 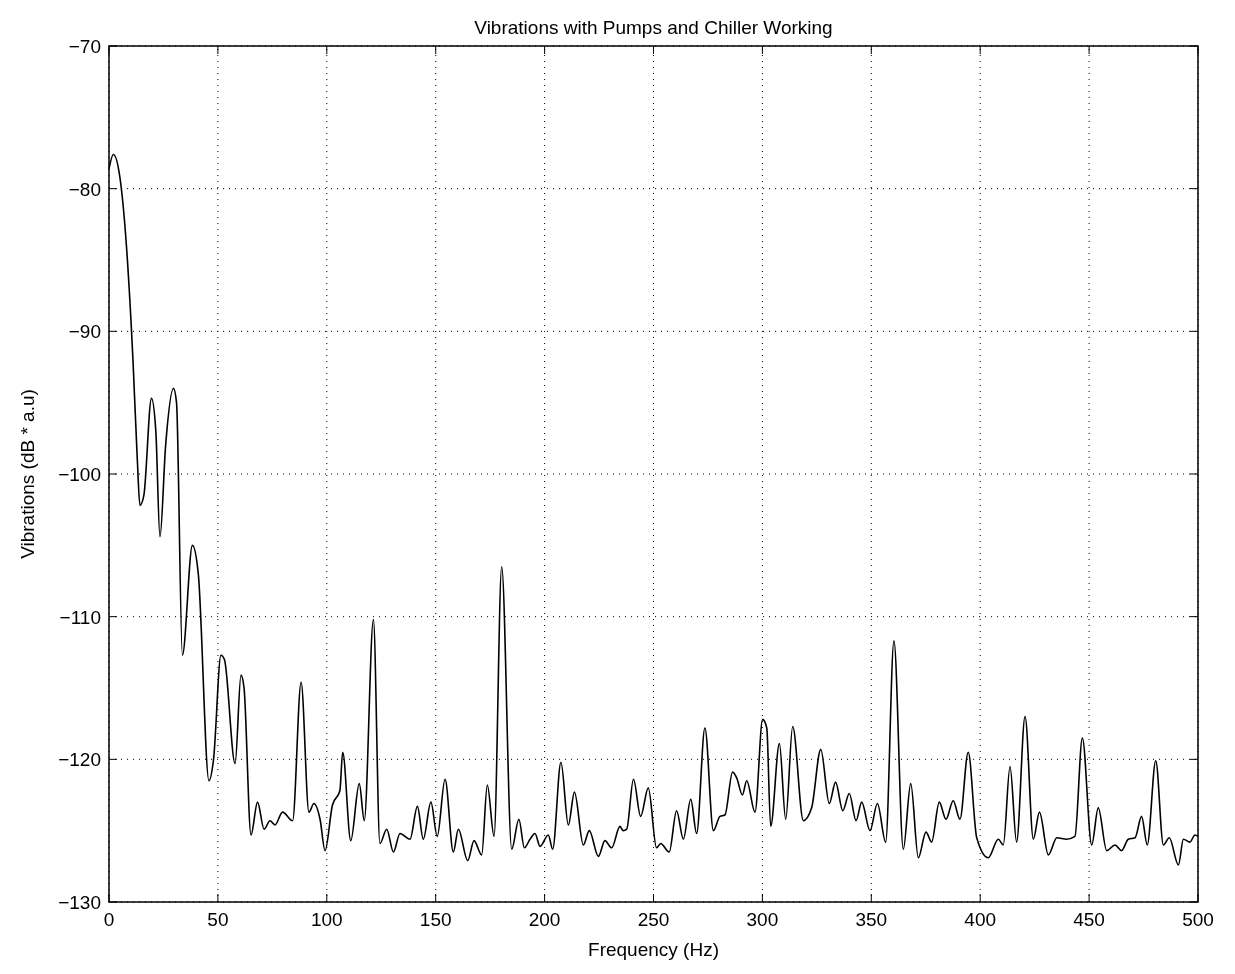 I want to click on x-tick-label: 50, so click(x=218, y=919).